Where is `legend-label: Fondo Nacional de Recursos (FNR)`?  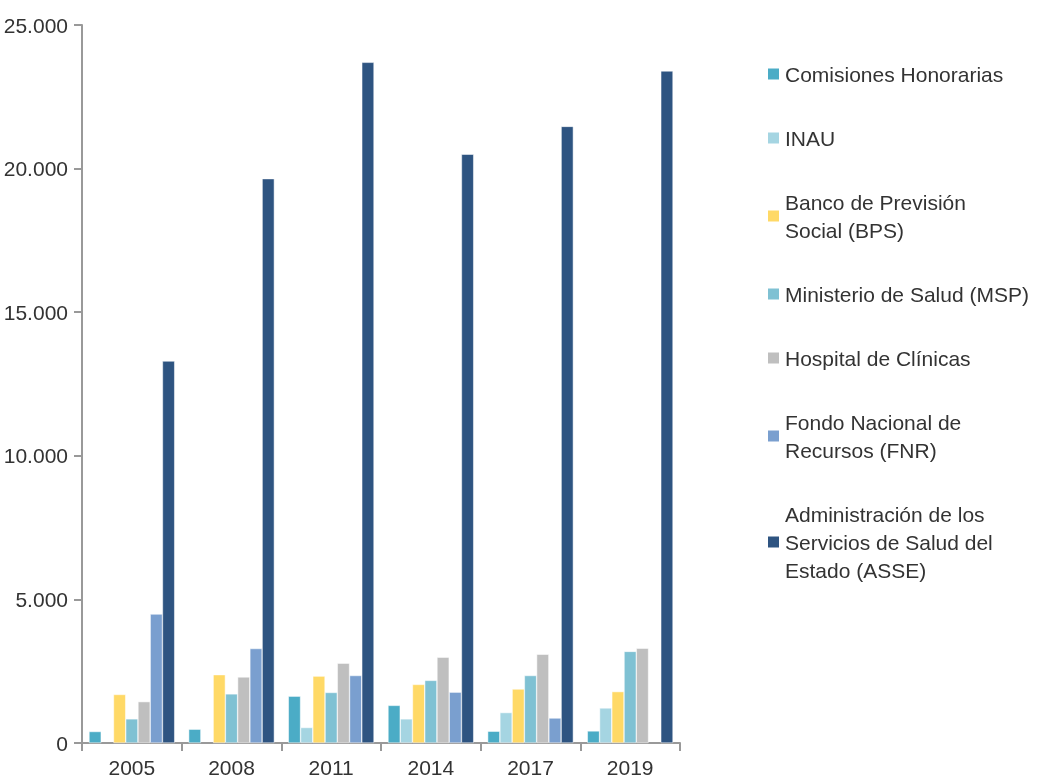 legend-label: Fondo Nacional de Recursos (FNR) is located at coordinates (876, 436).